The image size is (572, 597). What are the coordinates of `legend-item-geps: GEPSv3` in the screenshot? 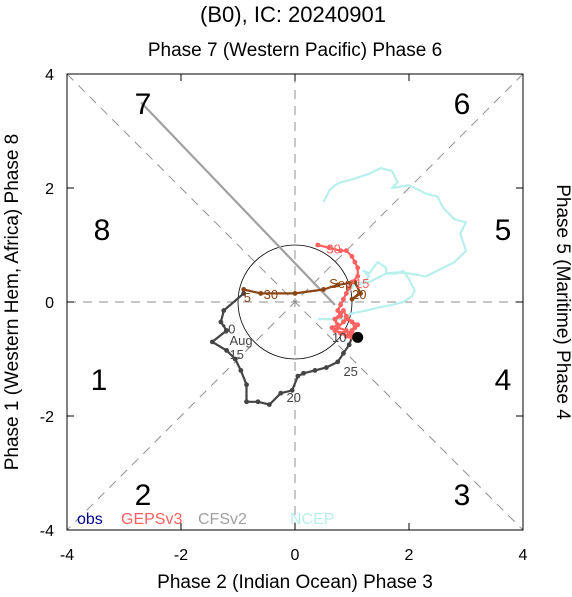 It's located at (151, 519).